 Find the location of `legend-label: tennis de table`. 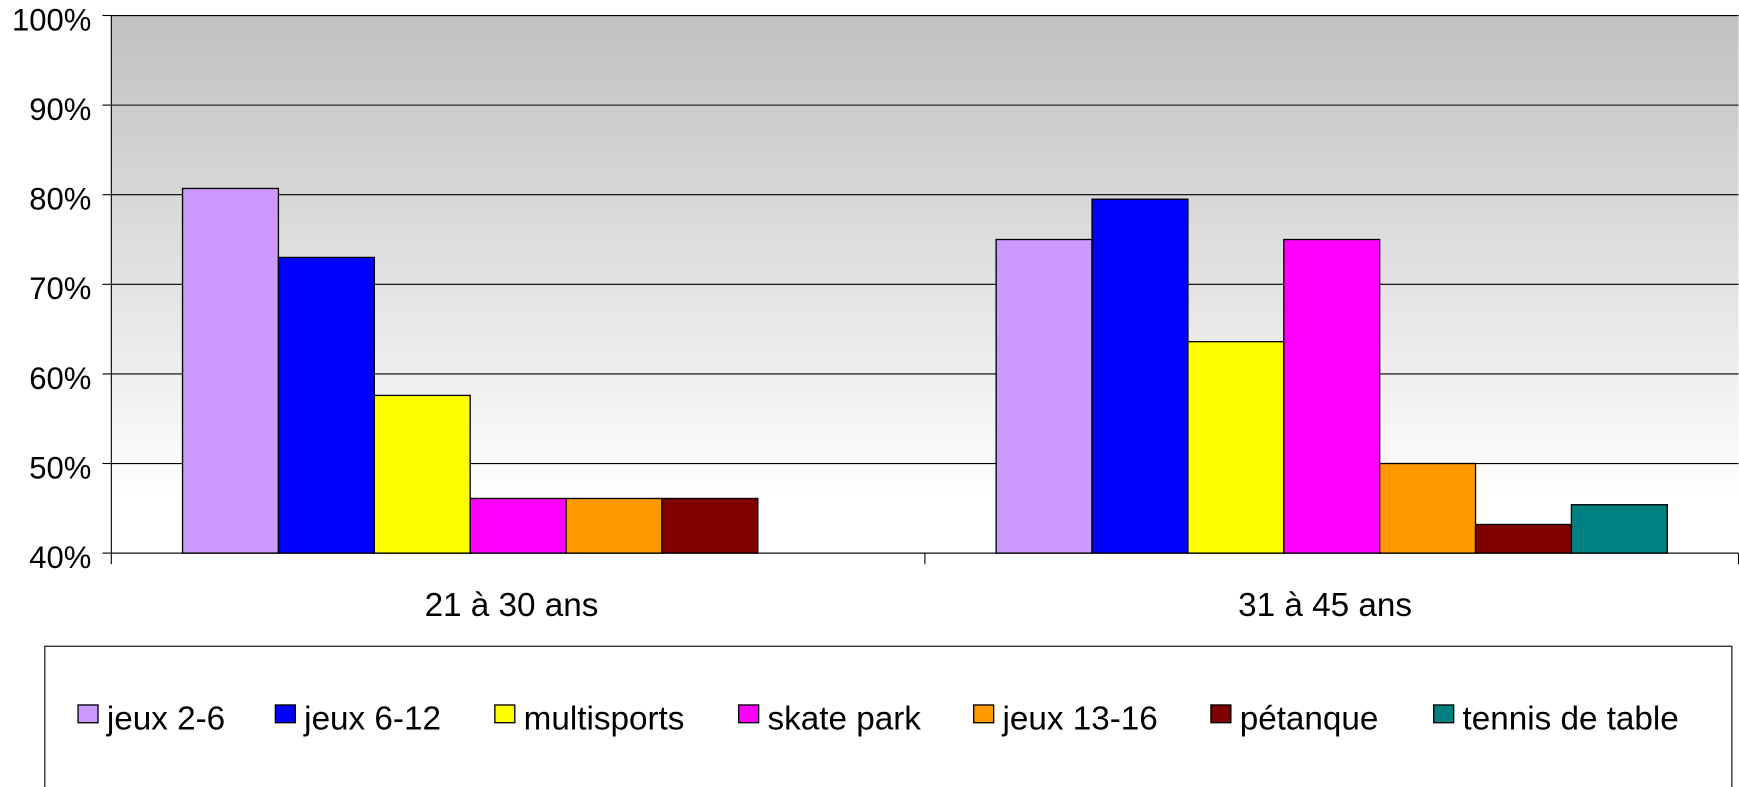

legend-label: tennis de table is located at coordinates (1571, 718).